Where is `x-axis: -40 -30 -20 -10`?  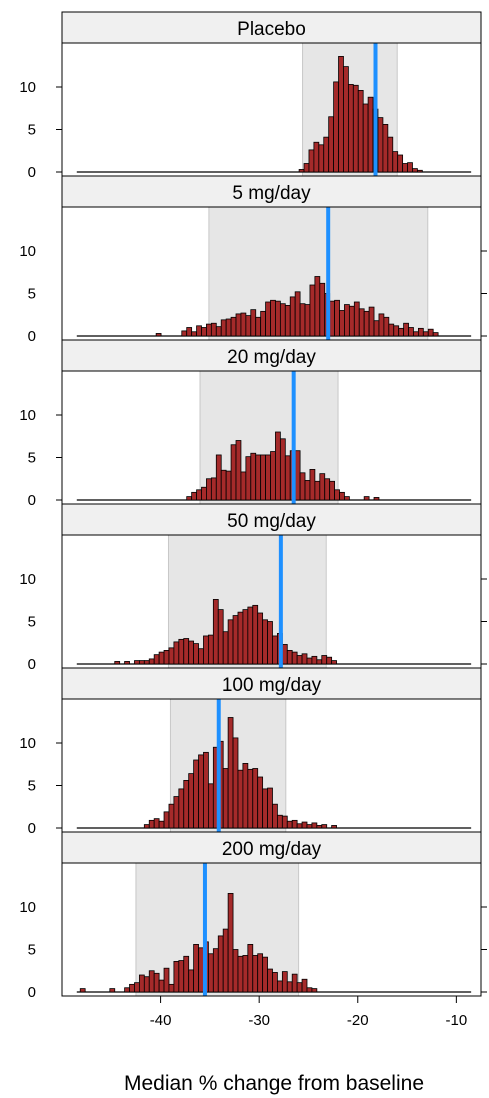 x-axis: -40 -30 -20 -10 is located at coordinates (308, 1012).